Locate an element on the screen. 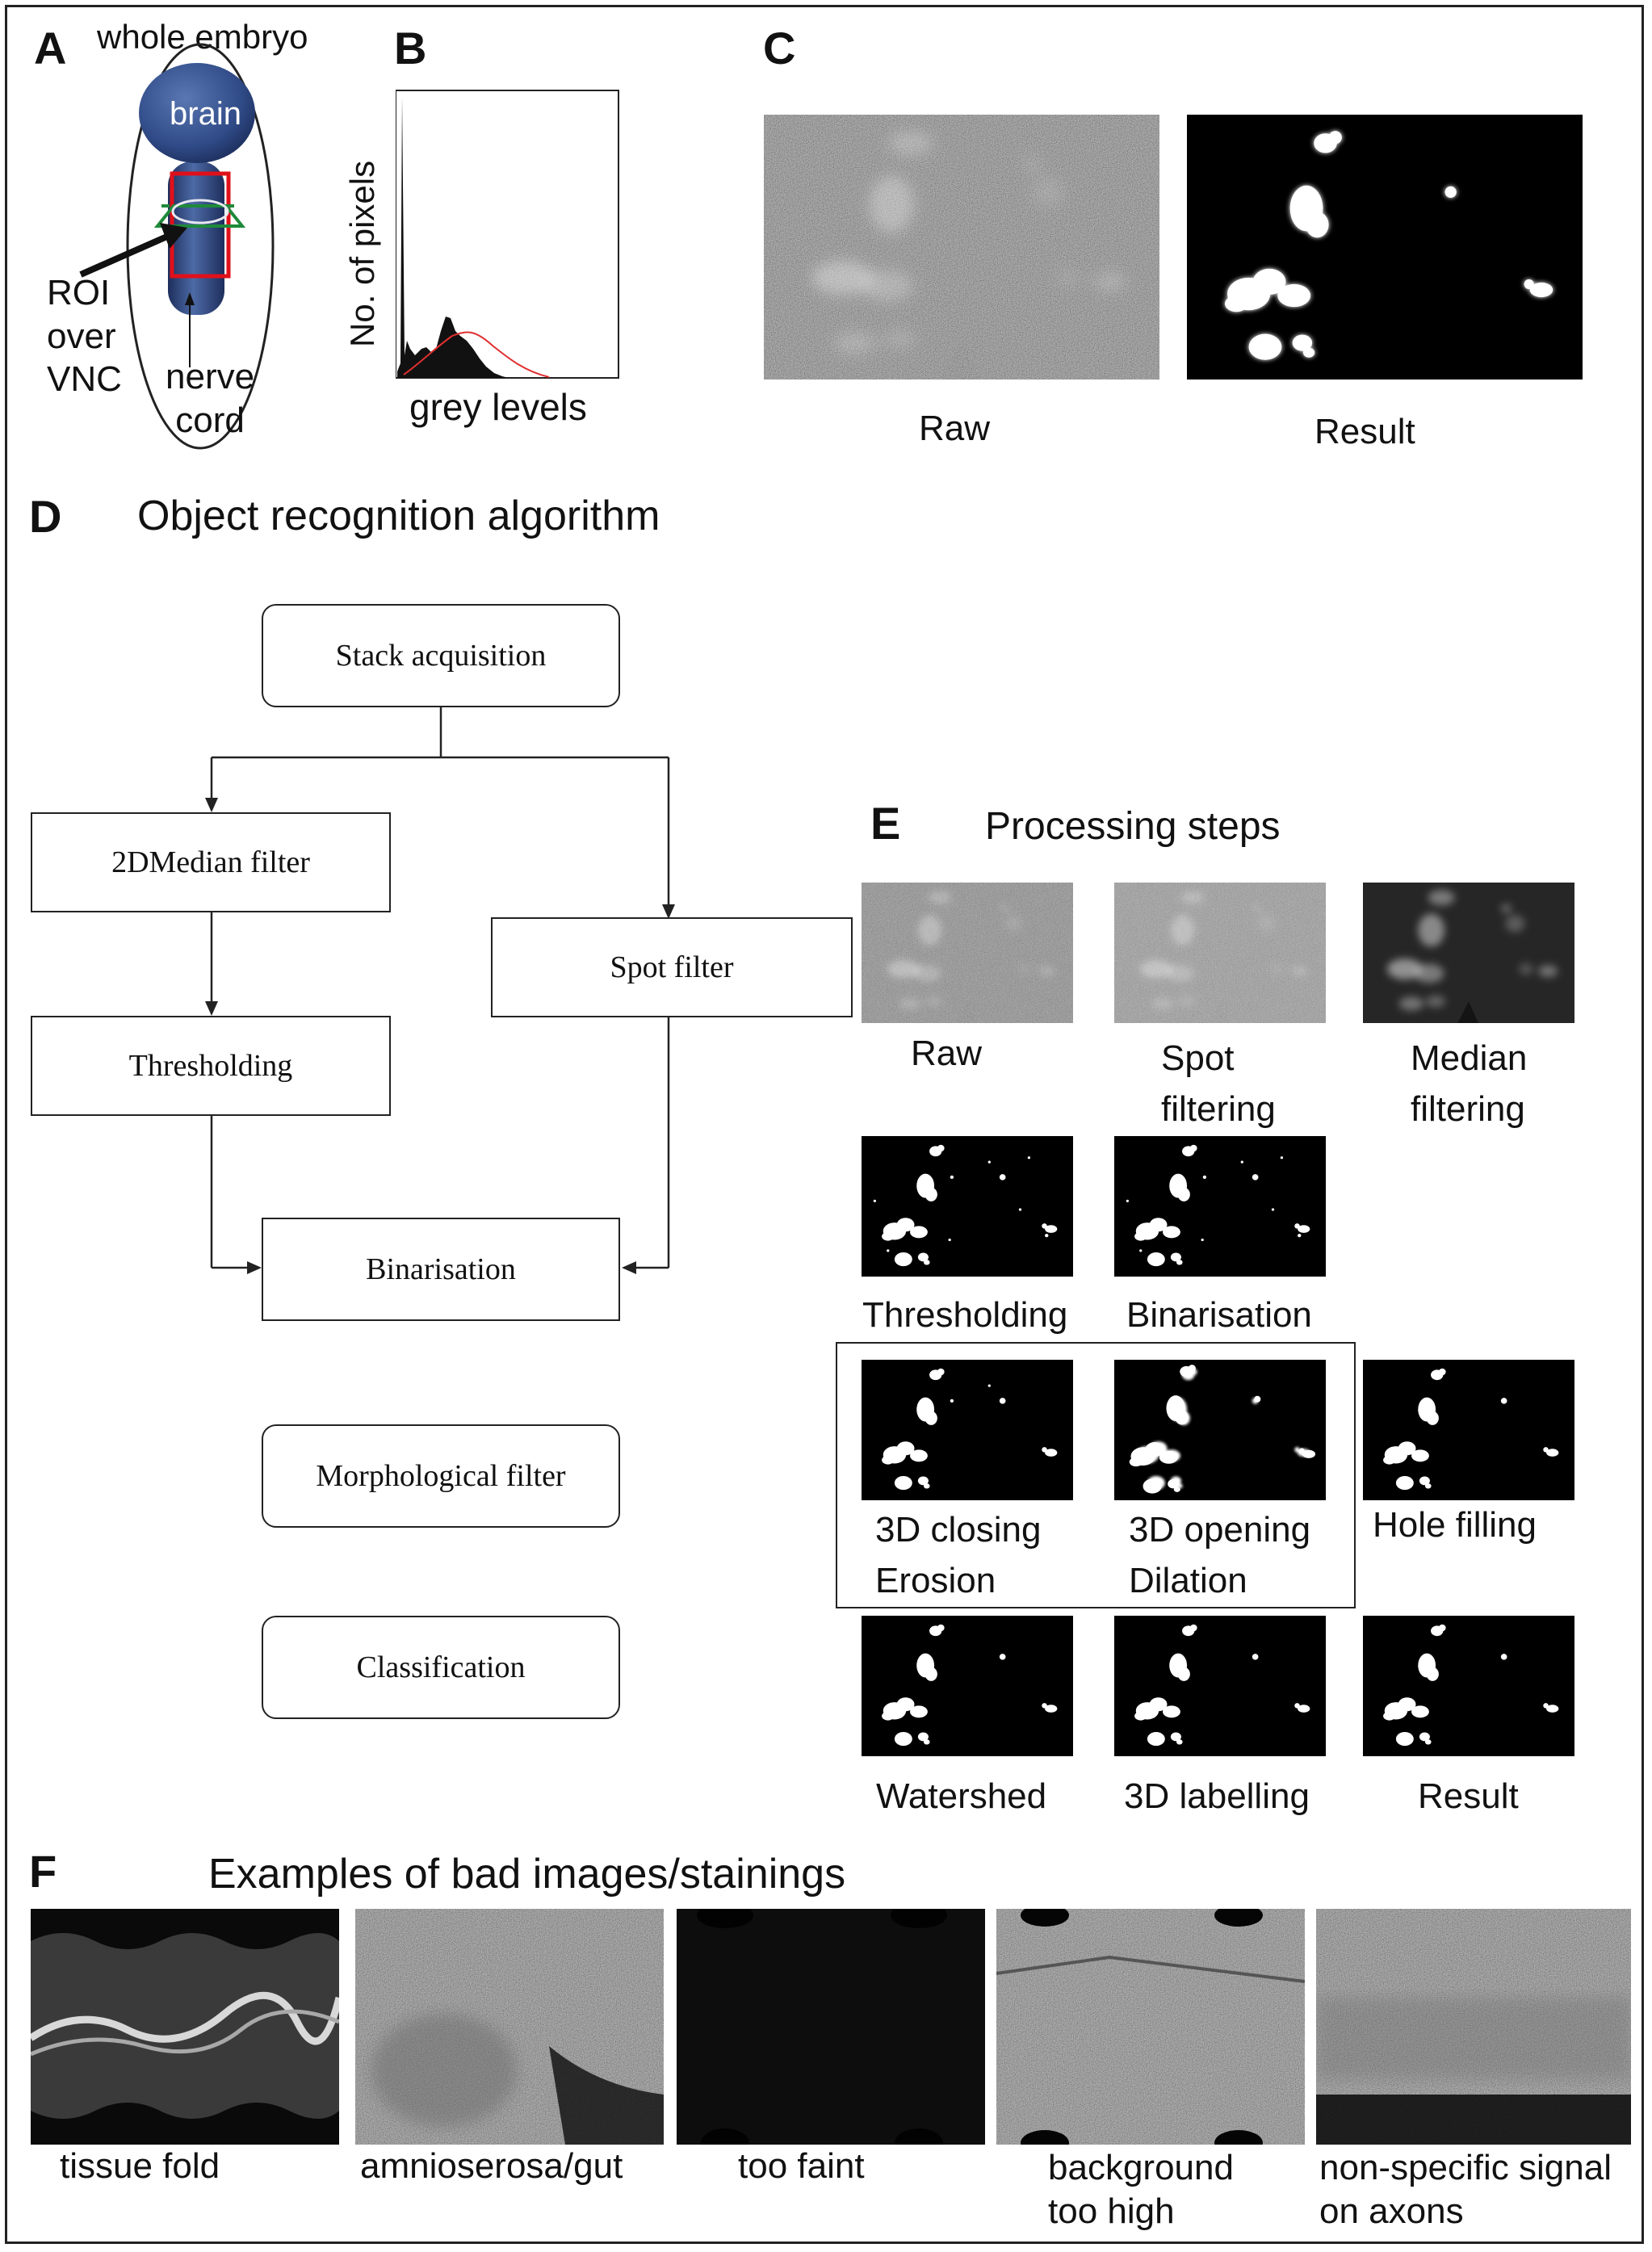 This screenshot has width=1652, height=2252. f-background-label: background too high is located at coordinates (1141, 2190).